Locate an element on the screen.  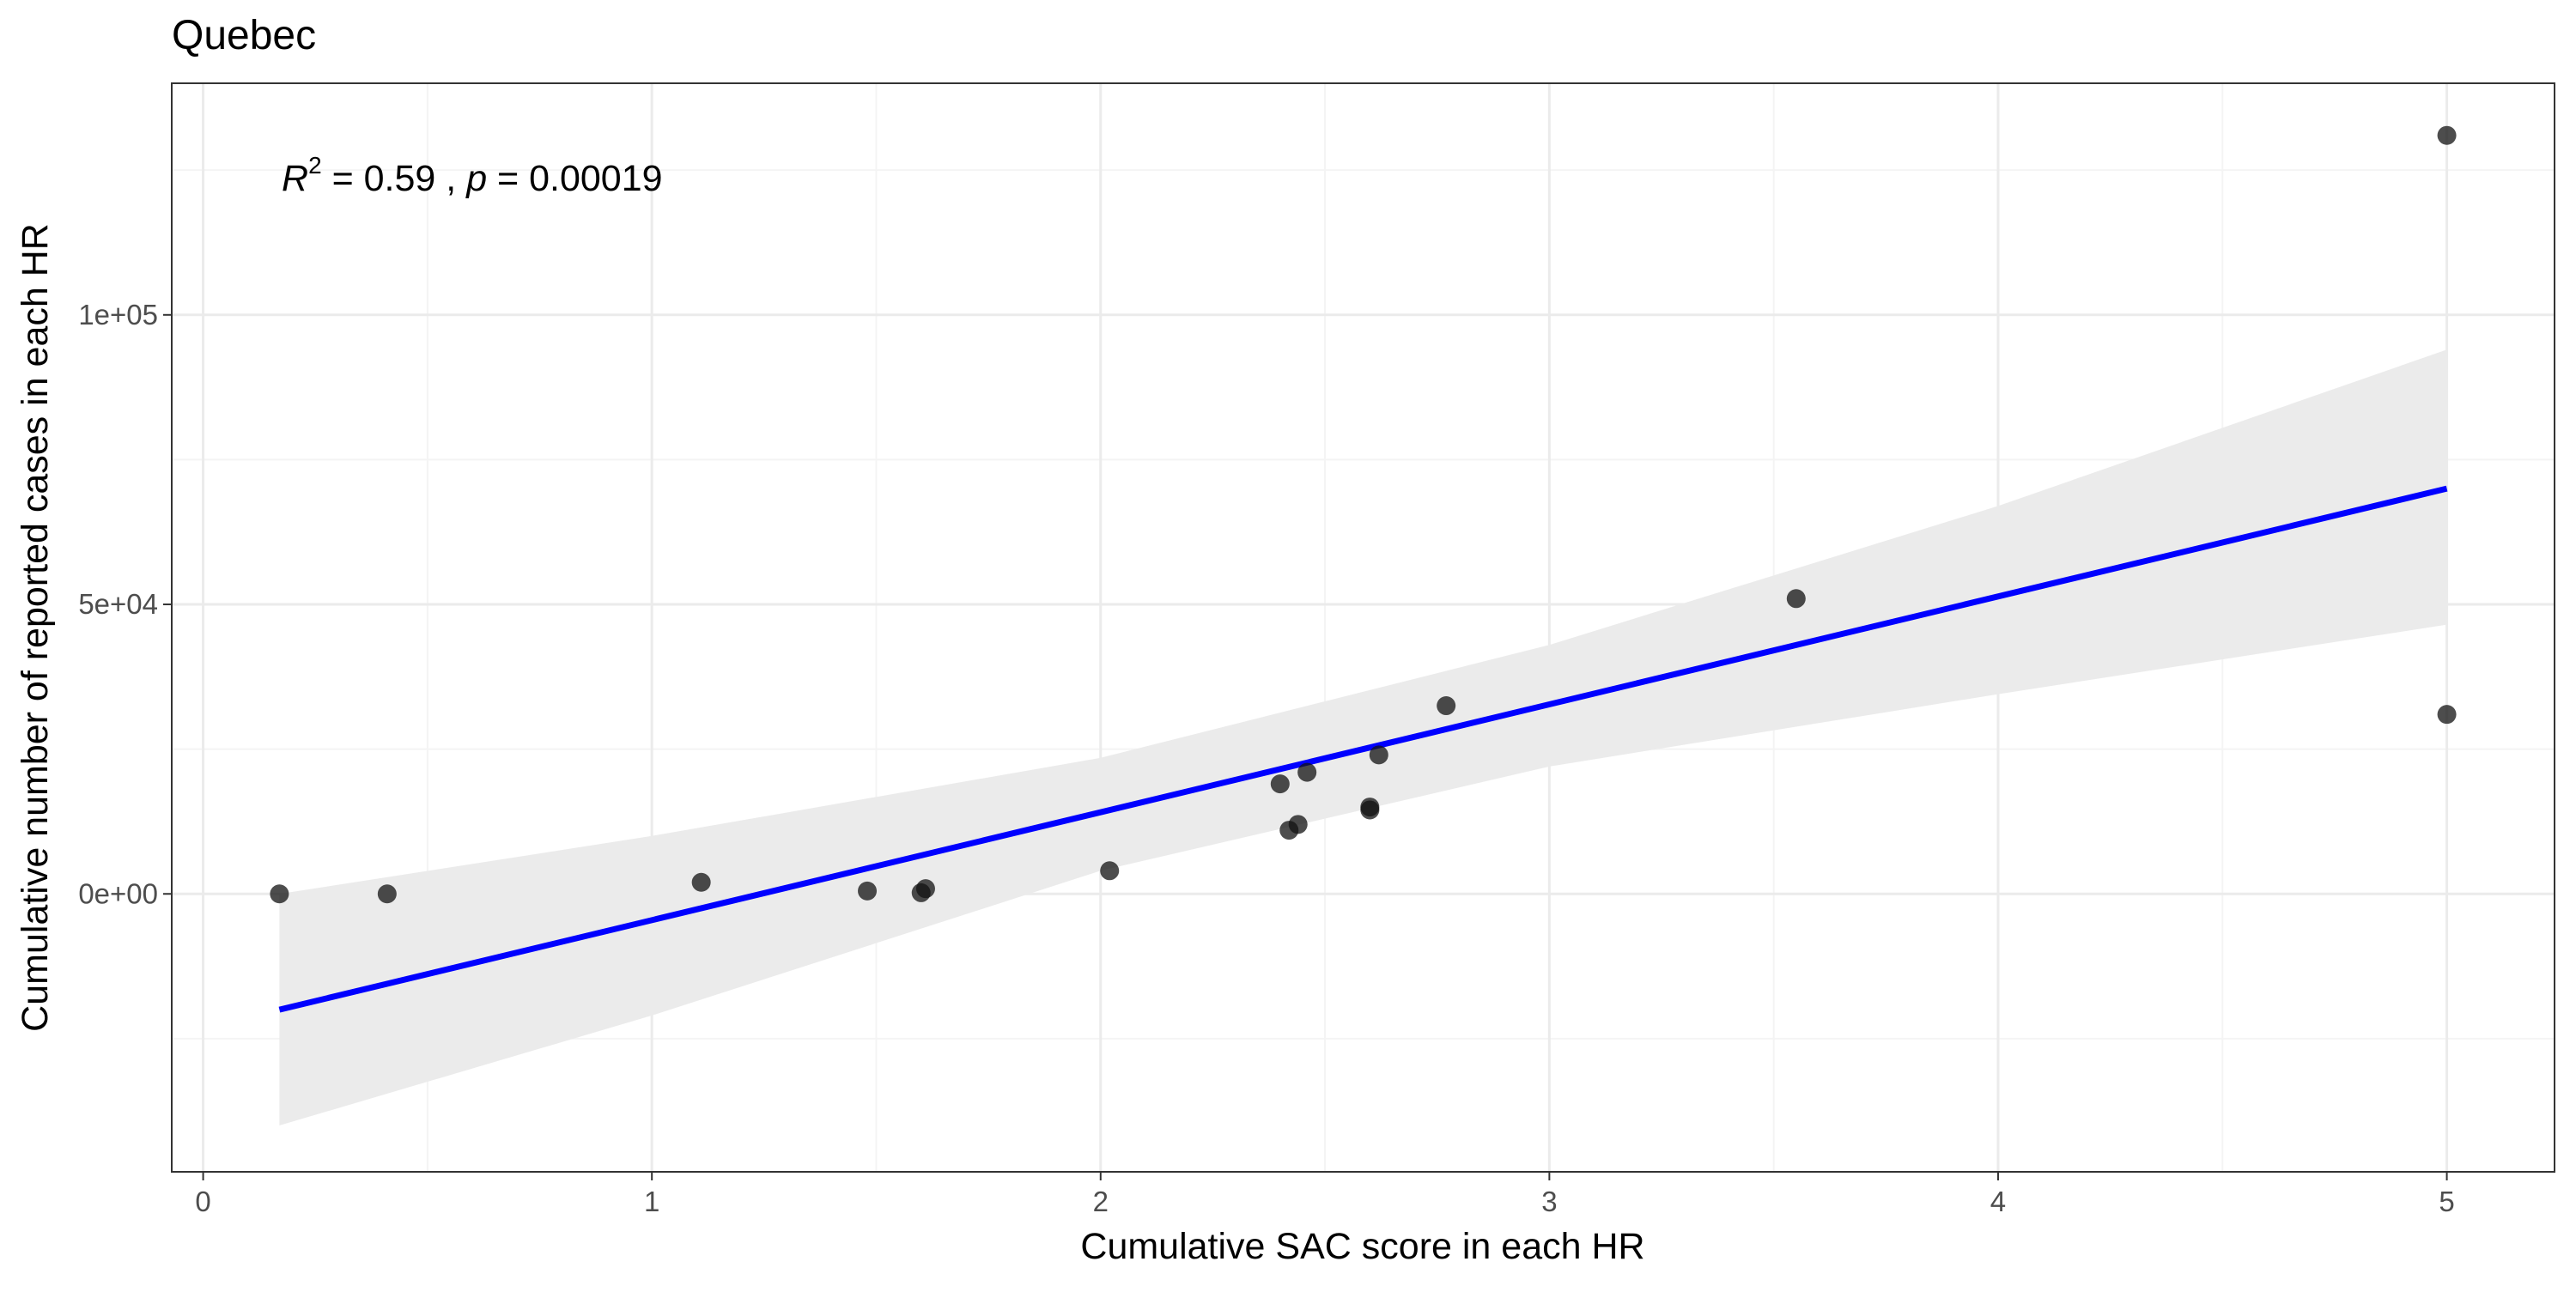
y-axis-ticks: 0e+00 5e+04 1e+05 is located at coordinates (125, 604).